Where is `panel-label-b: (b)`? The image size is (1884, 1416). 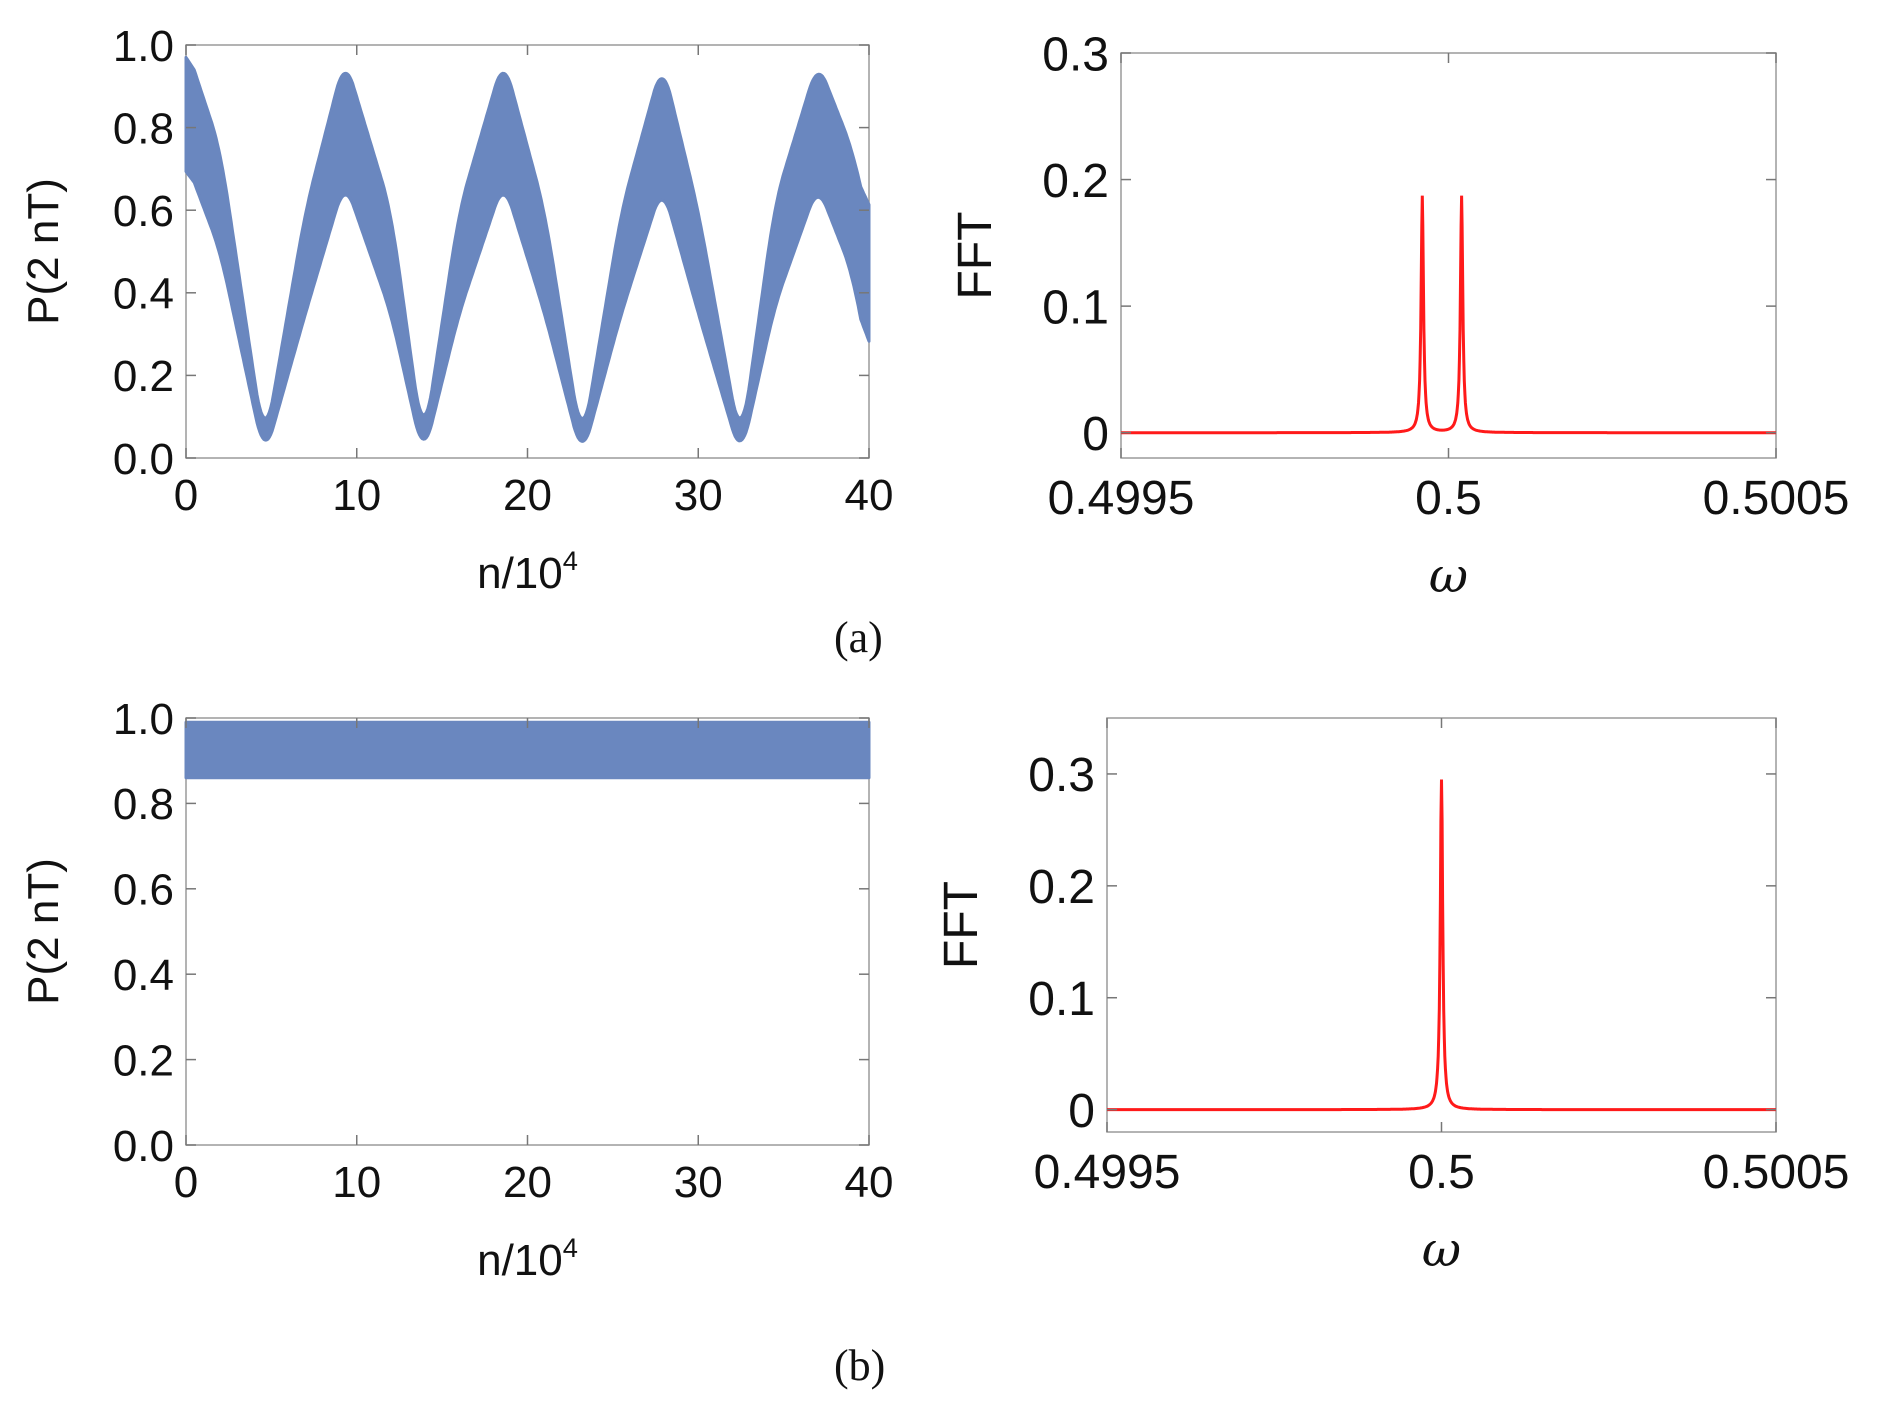
panel-label-b: (b) is located at coordinates (860, 1365).